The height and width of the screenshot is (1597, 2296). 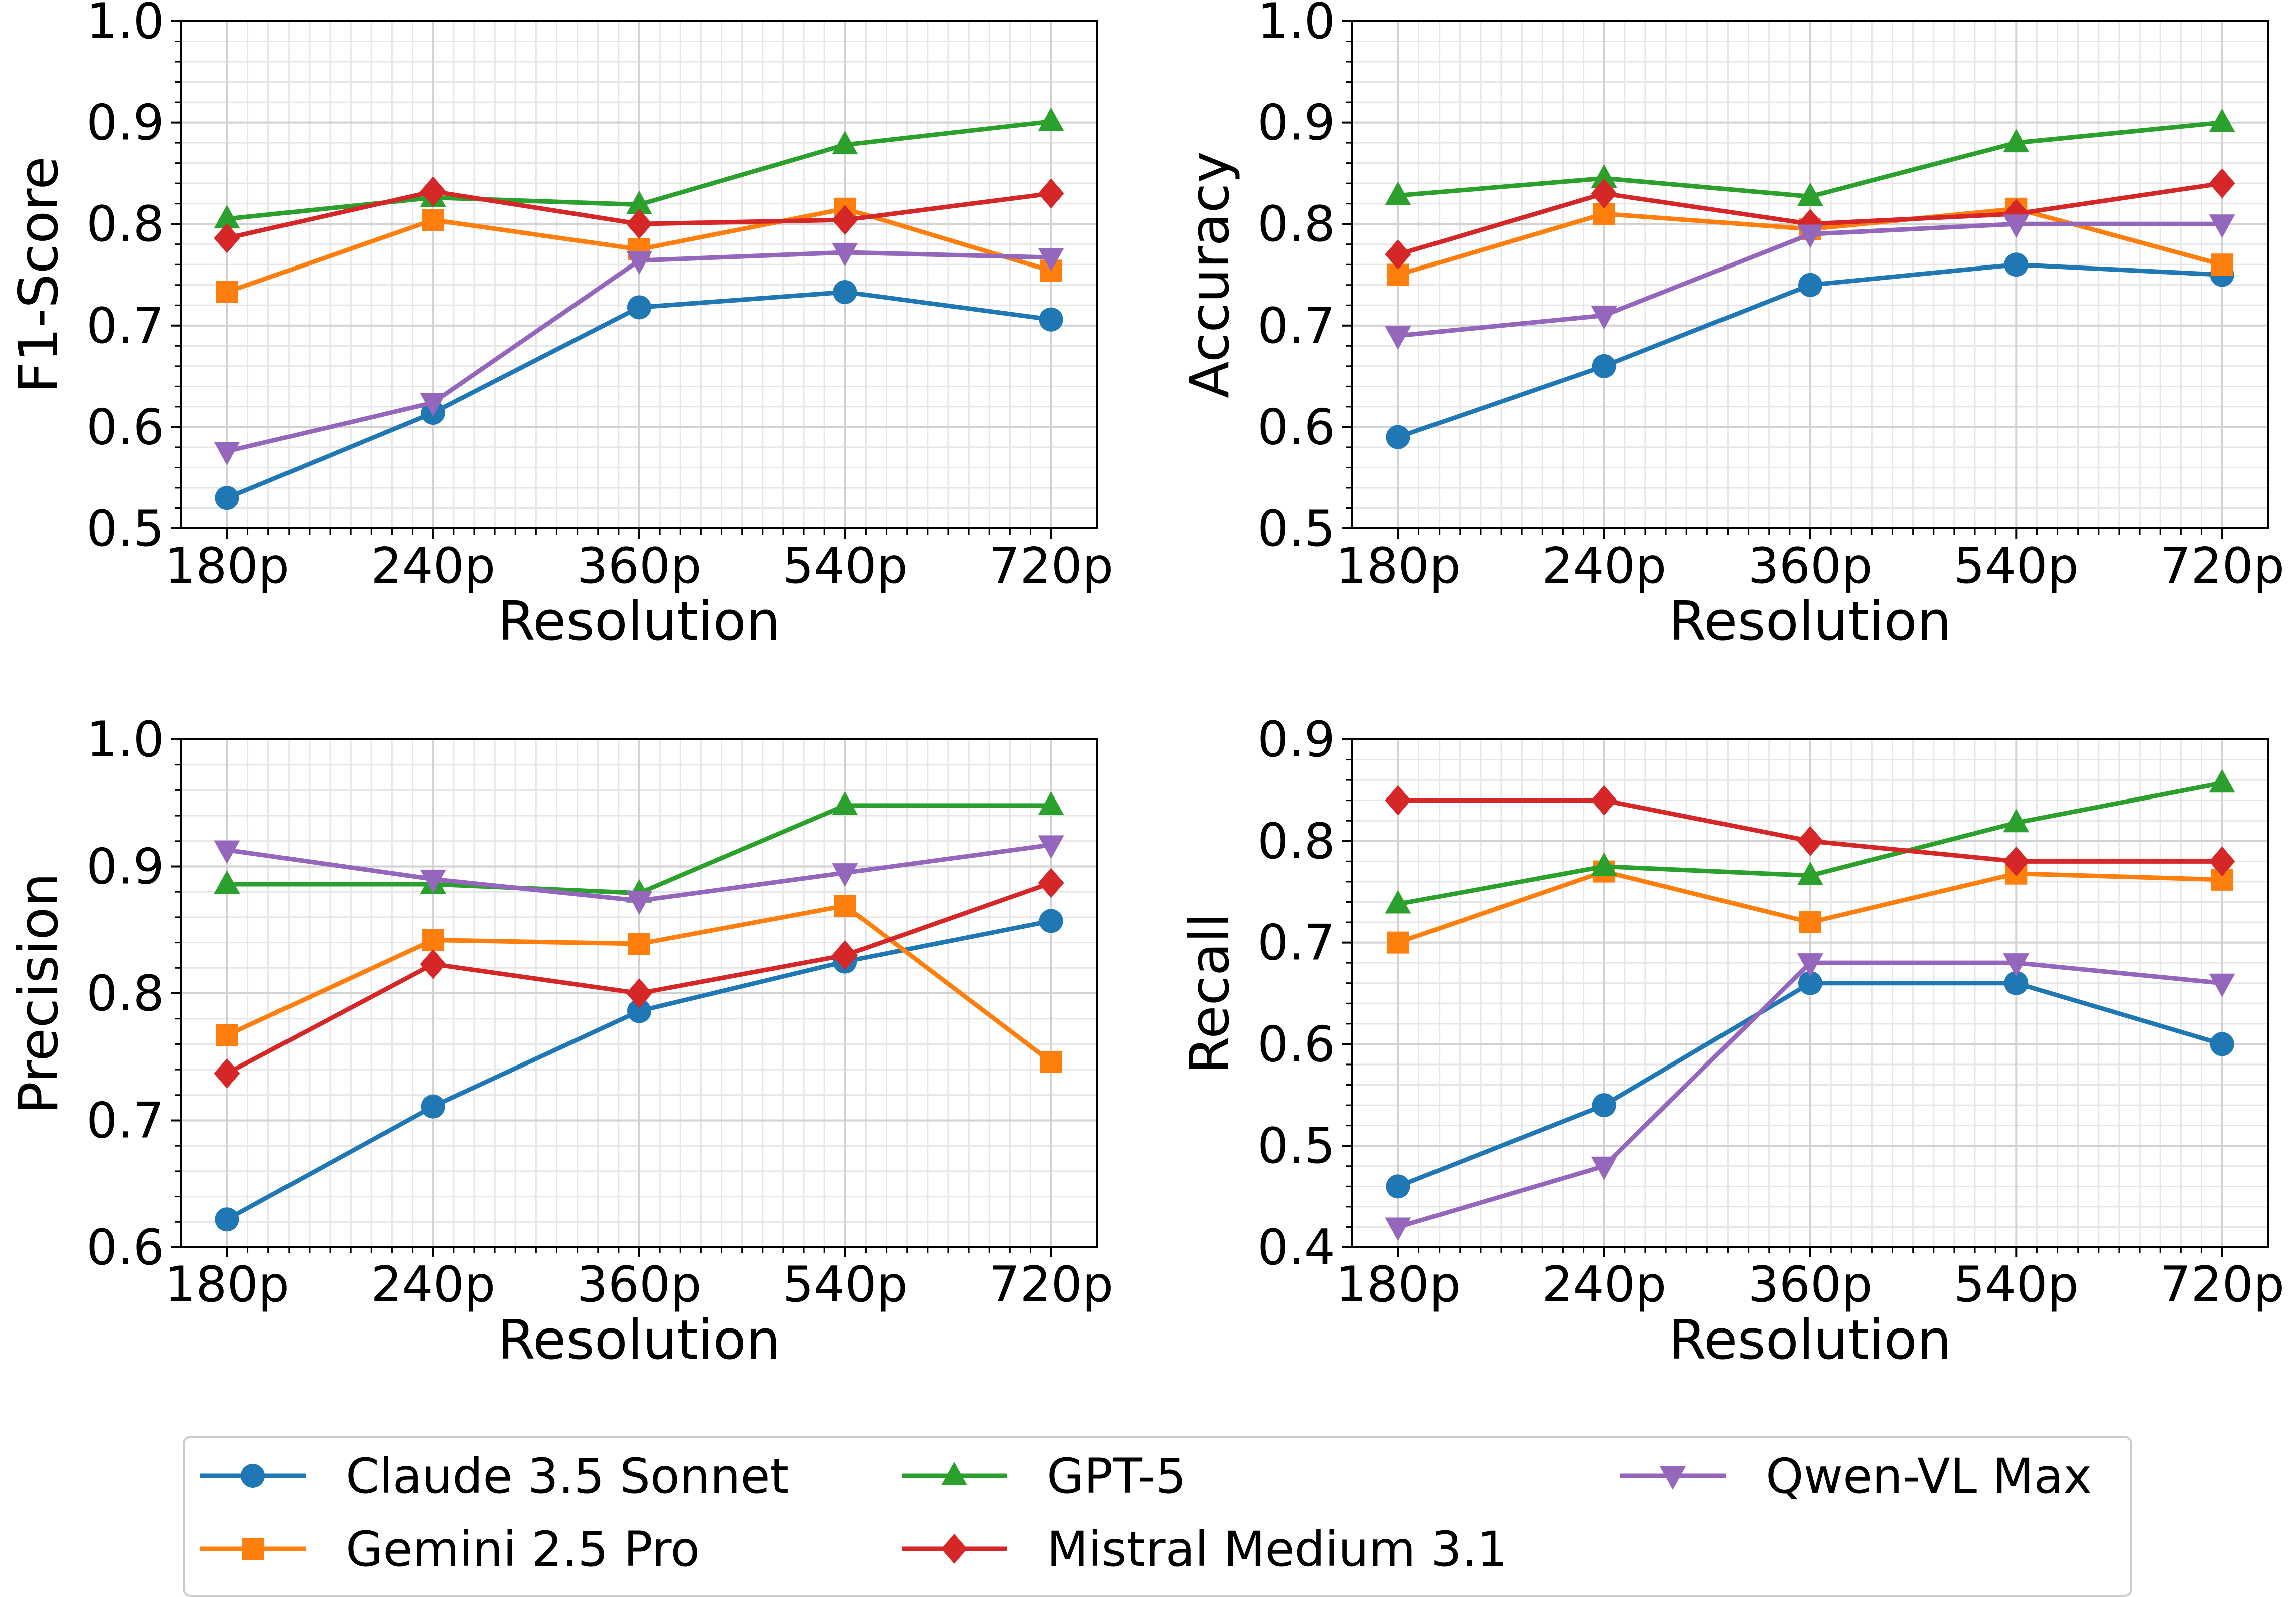 I want to click on legend-label: Gemini 2.5 Pro, so click(x=523, y=1549).